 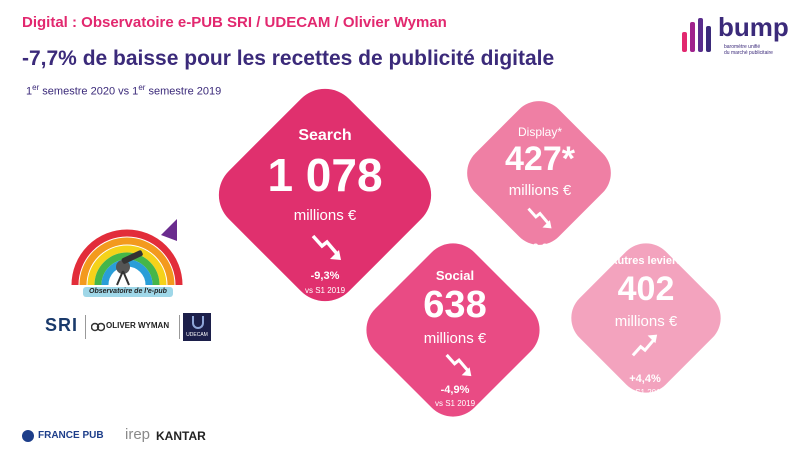 What do you see at coordinates (646, 261) in the screenshot?
I see `autres-label: Autres leviers` at bounding box center [646, 261].